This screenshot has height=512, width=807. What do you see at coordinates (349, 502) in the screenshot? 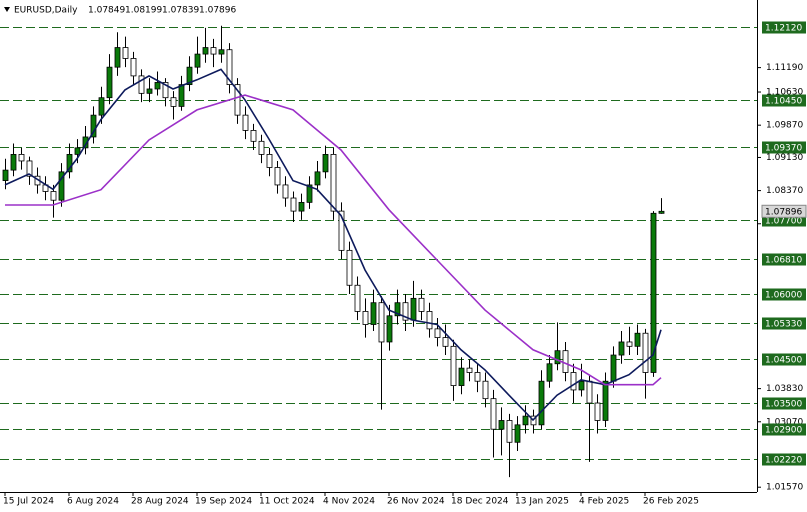
I see `x-tick-label: 4 Nov 2024` at bounding box center [349, 502].